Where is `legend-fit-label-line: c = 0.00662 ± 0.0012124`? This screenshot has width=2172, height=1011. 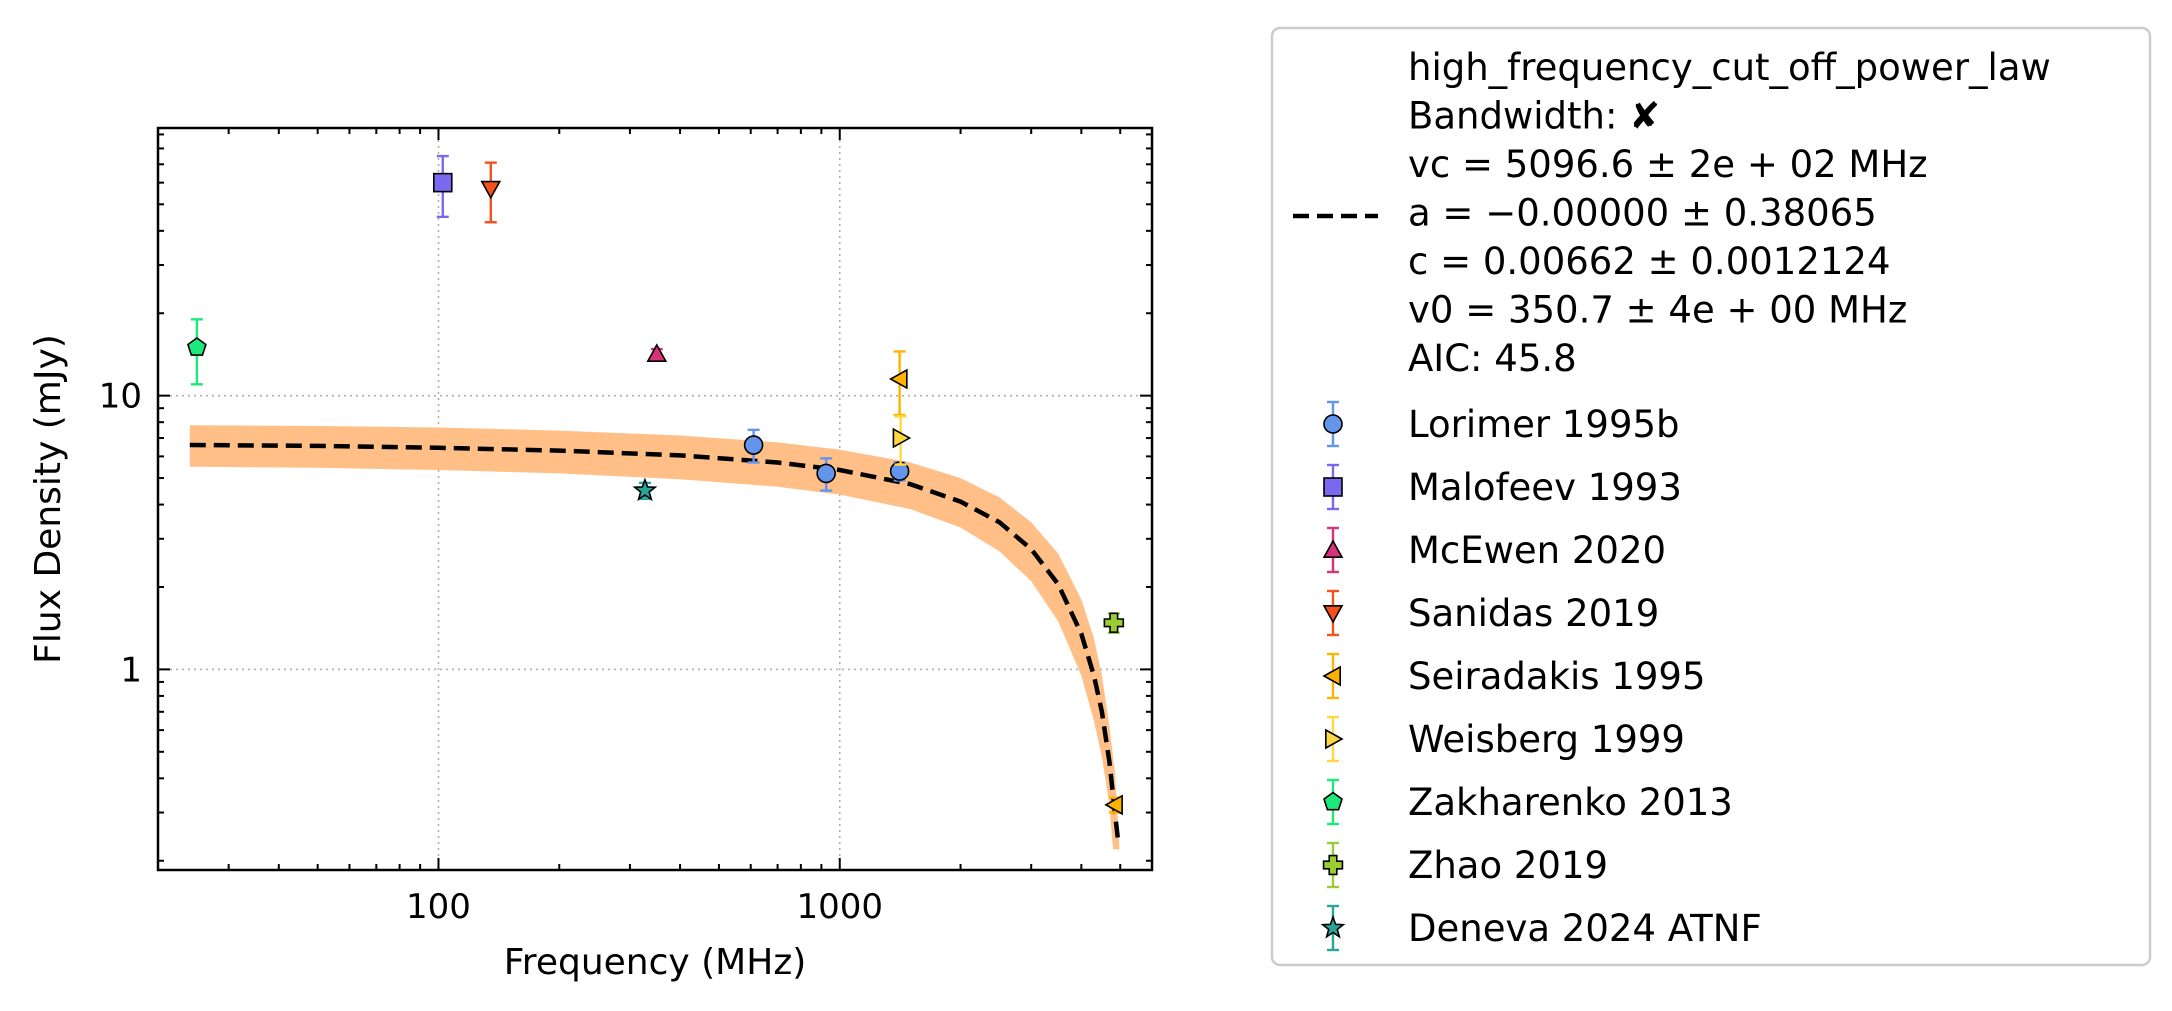 legend-fit-label-line: c = 0.00662 ± 0.0012124 is located at coordinates (1649, 261).